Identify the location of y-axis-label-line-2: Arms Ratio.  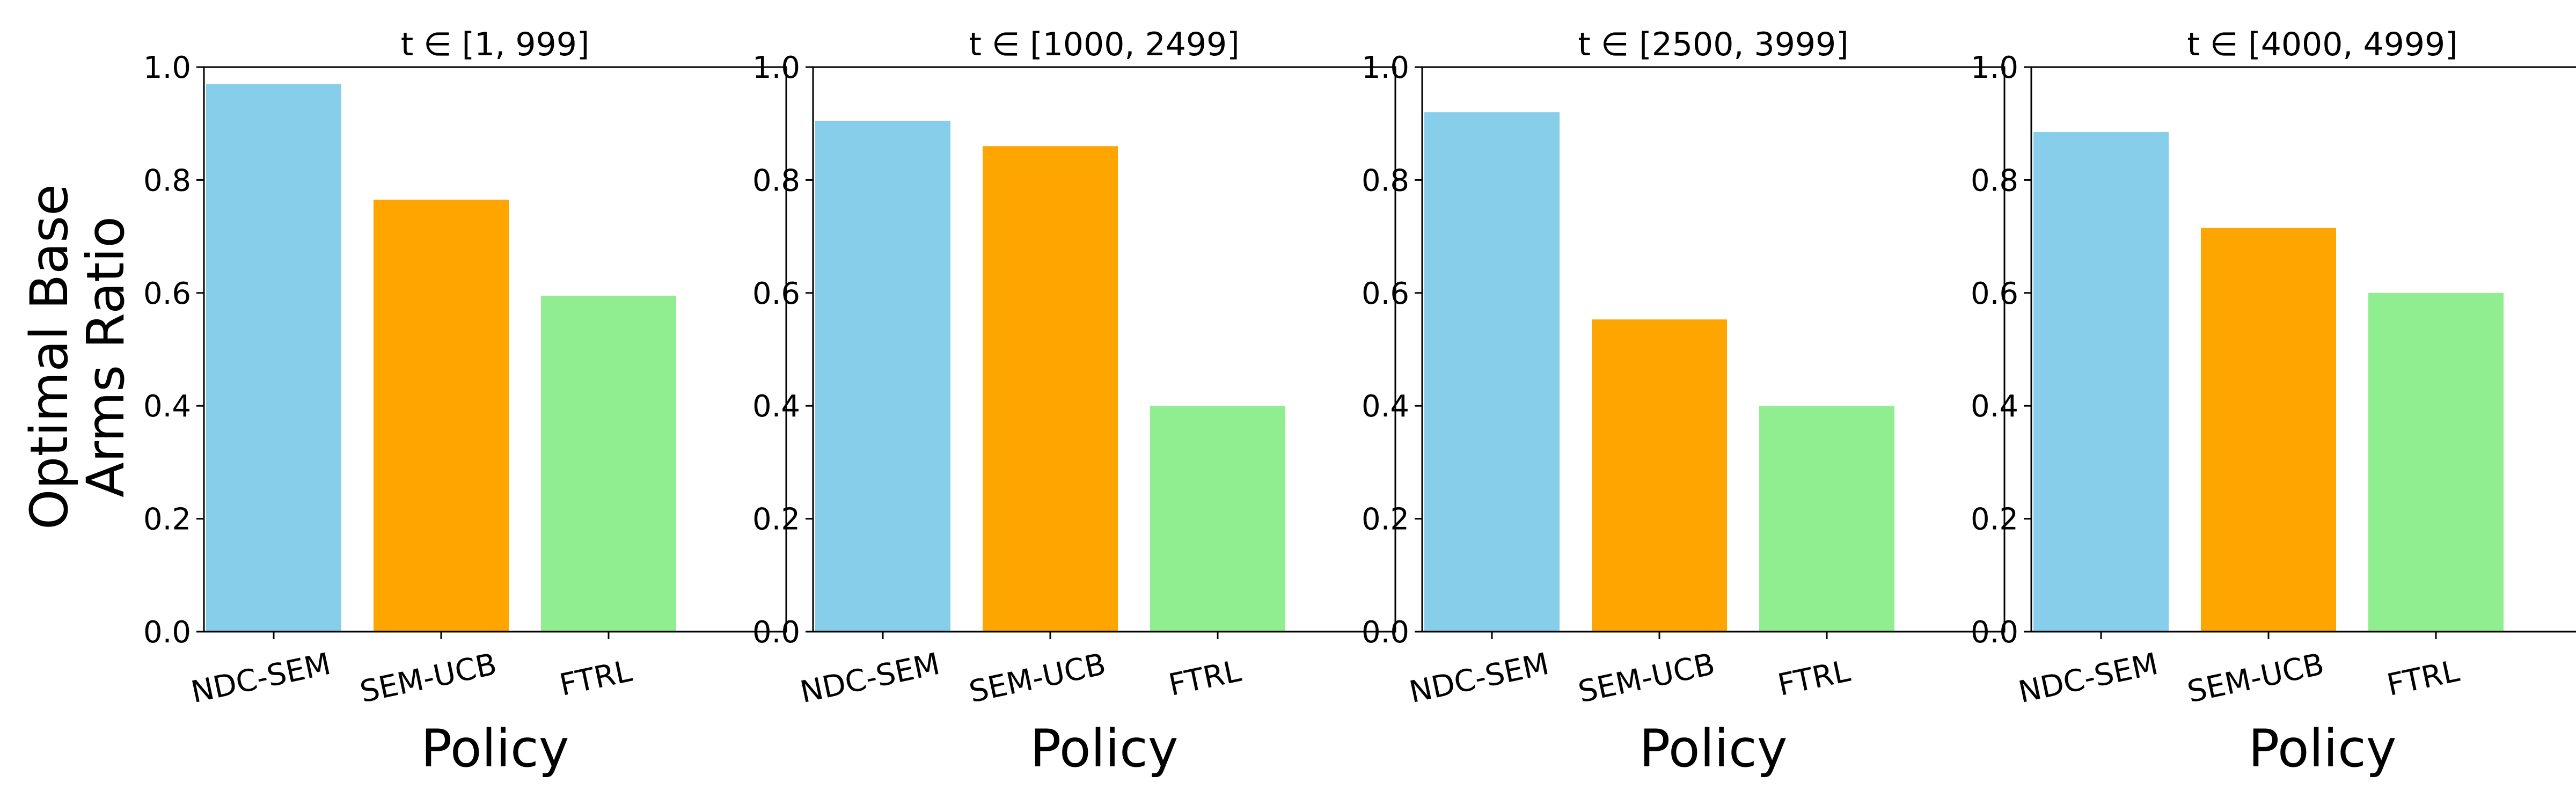
(106, 356).